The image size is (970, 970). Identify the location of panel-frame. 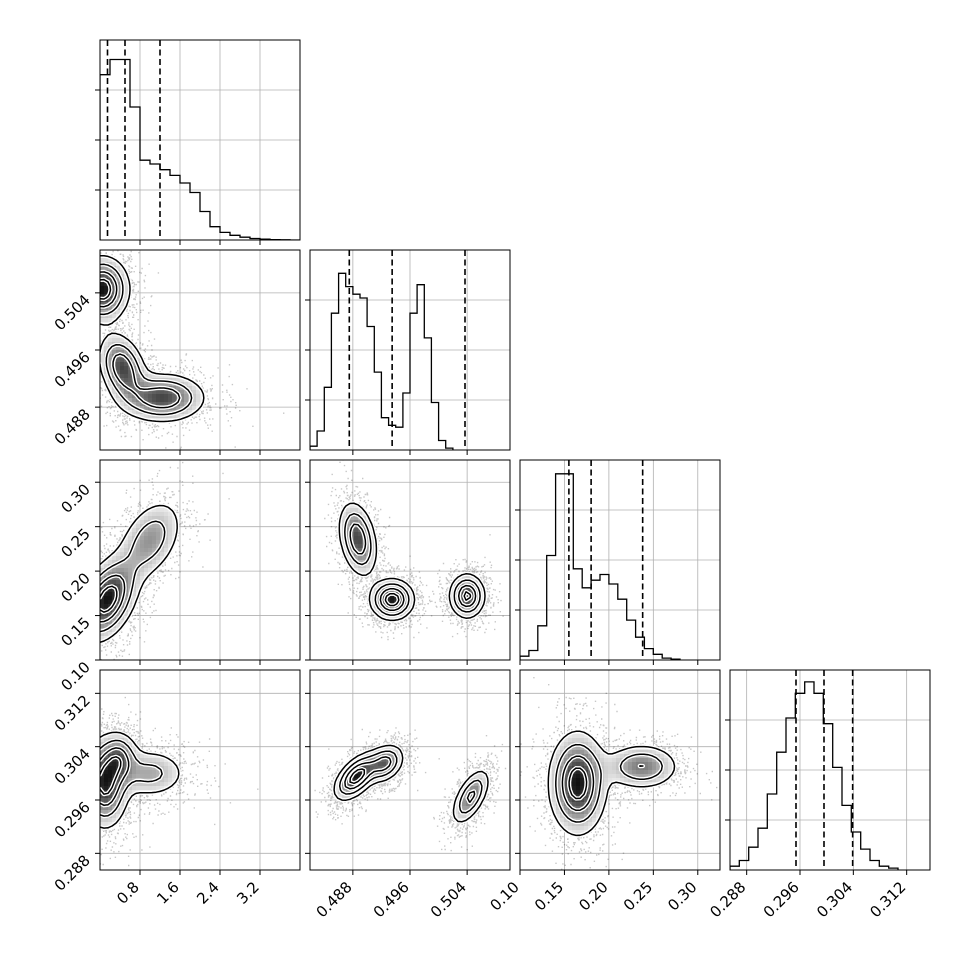
(200, 560).